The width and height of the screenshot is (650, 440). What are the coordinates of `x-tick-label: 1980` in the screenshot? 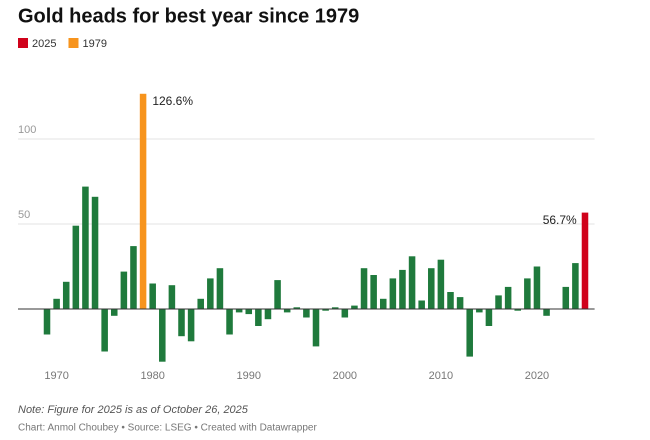 It's located at (152, 376).